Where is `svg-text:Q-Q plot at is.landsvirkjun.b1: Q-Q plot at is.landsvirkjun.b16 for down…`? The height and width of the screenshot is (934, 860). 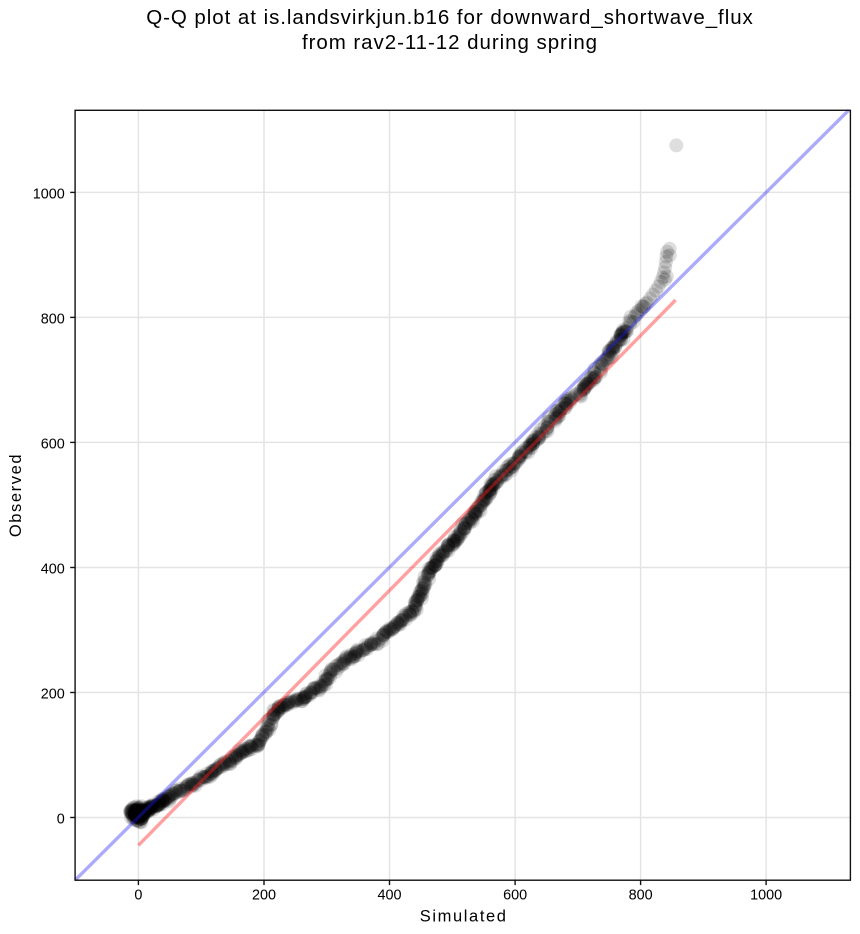 svg-text:Q-Q plot at is.landsvirkjun.b1: Q-Q plot at is.landsvirkjun.b16 for down… is located at coordinates (450, 17).